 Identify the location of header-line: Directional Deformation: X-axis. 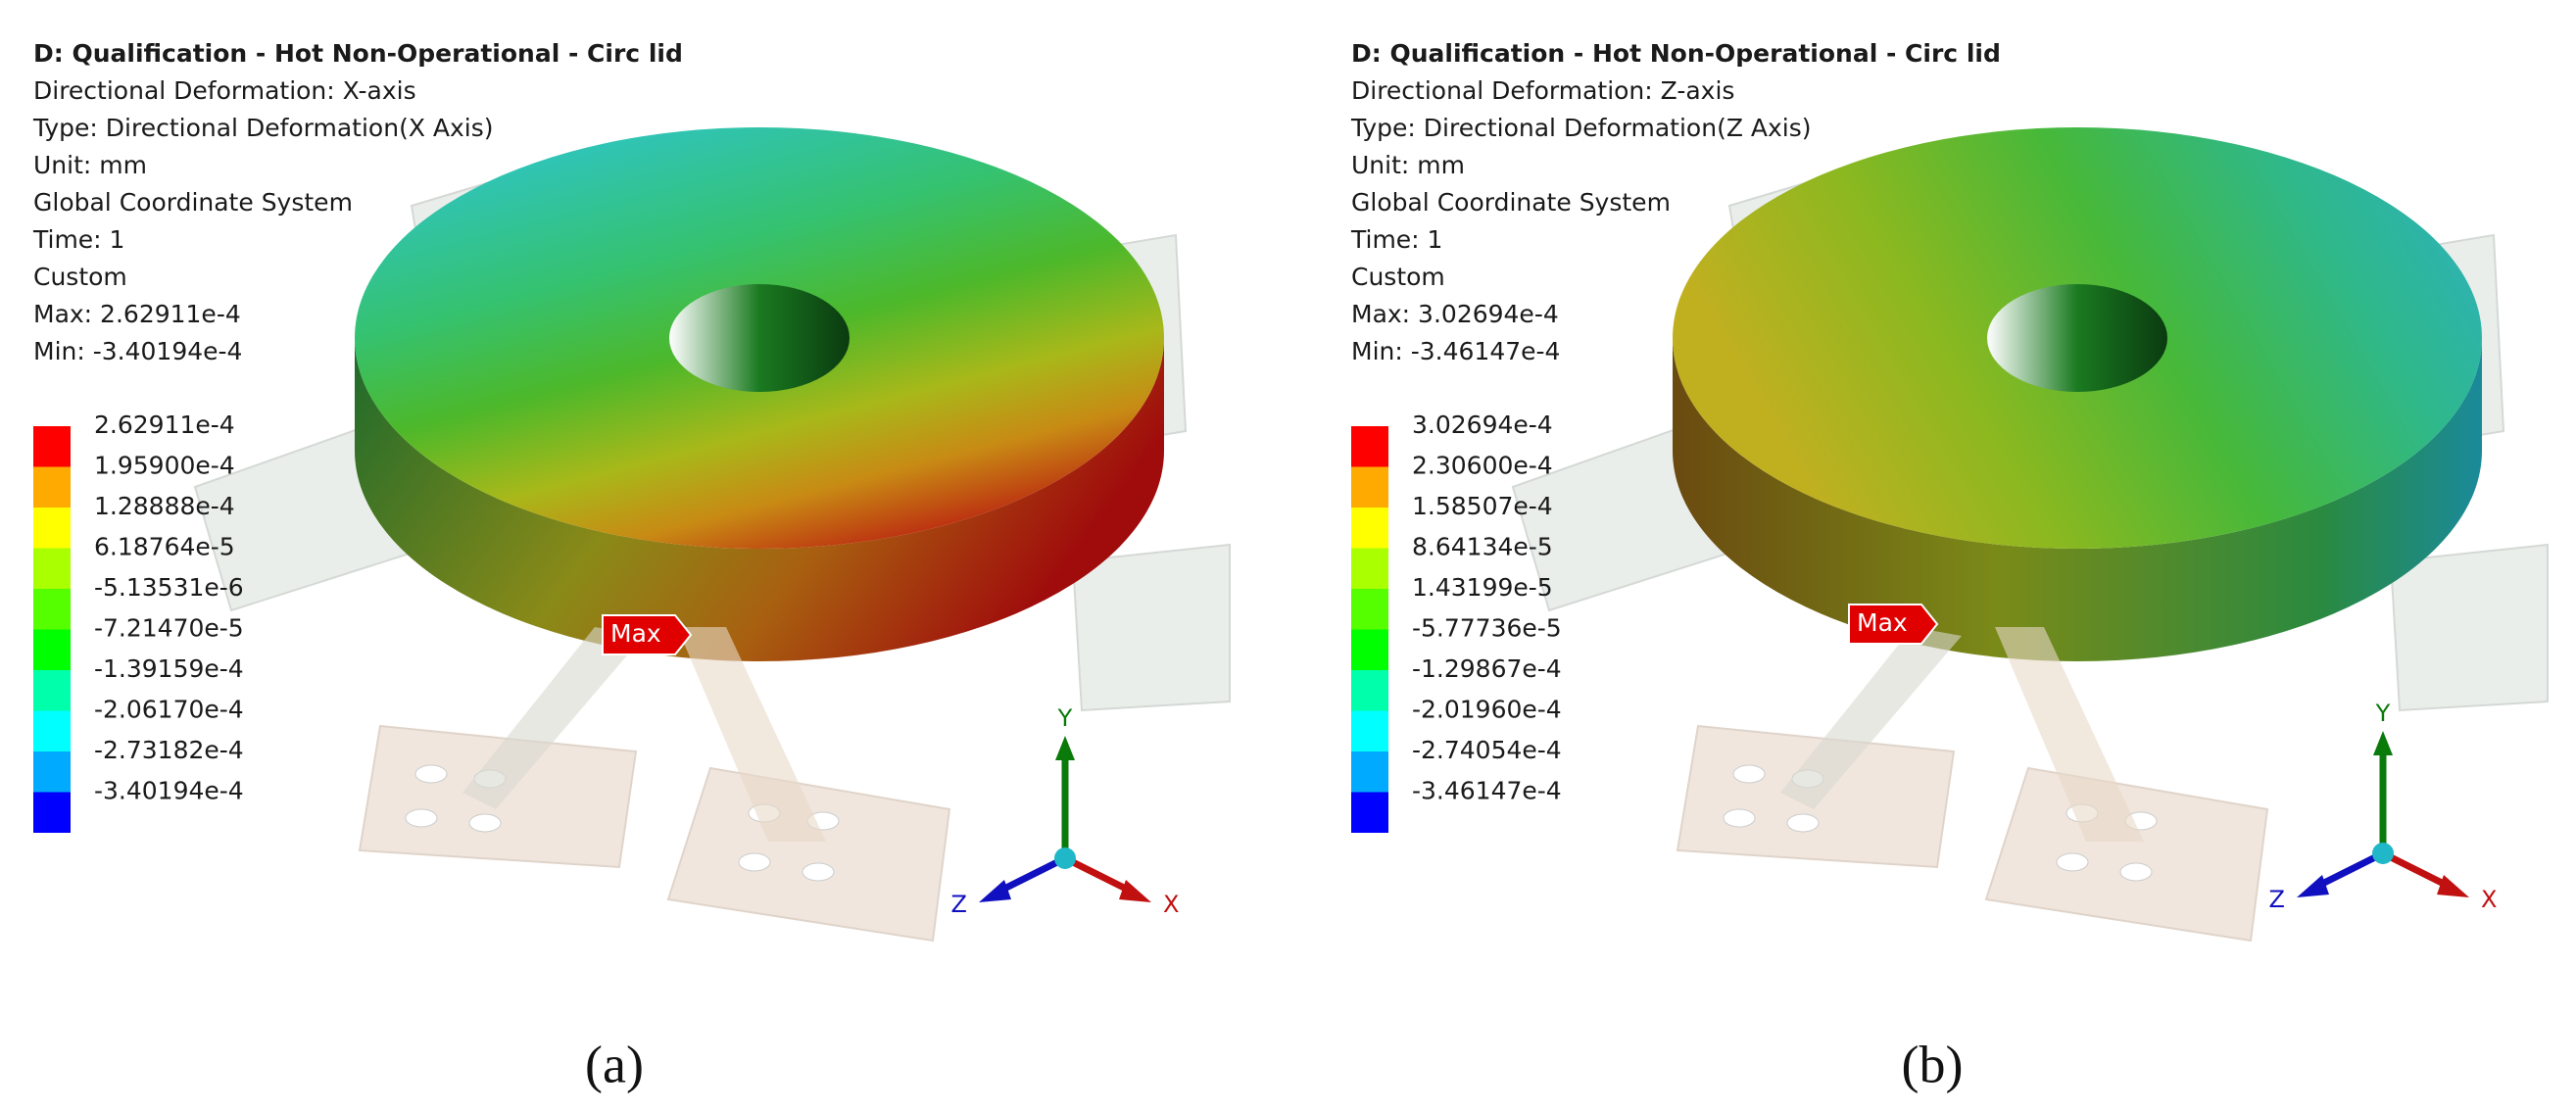
(224, 91).